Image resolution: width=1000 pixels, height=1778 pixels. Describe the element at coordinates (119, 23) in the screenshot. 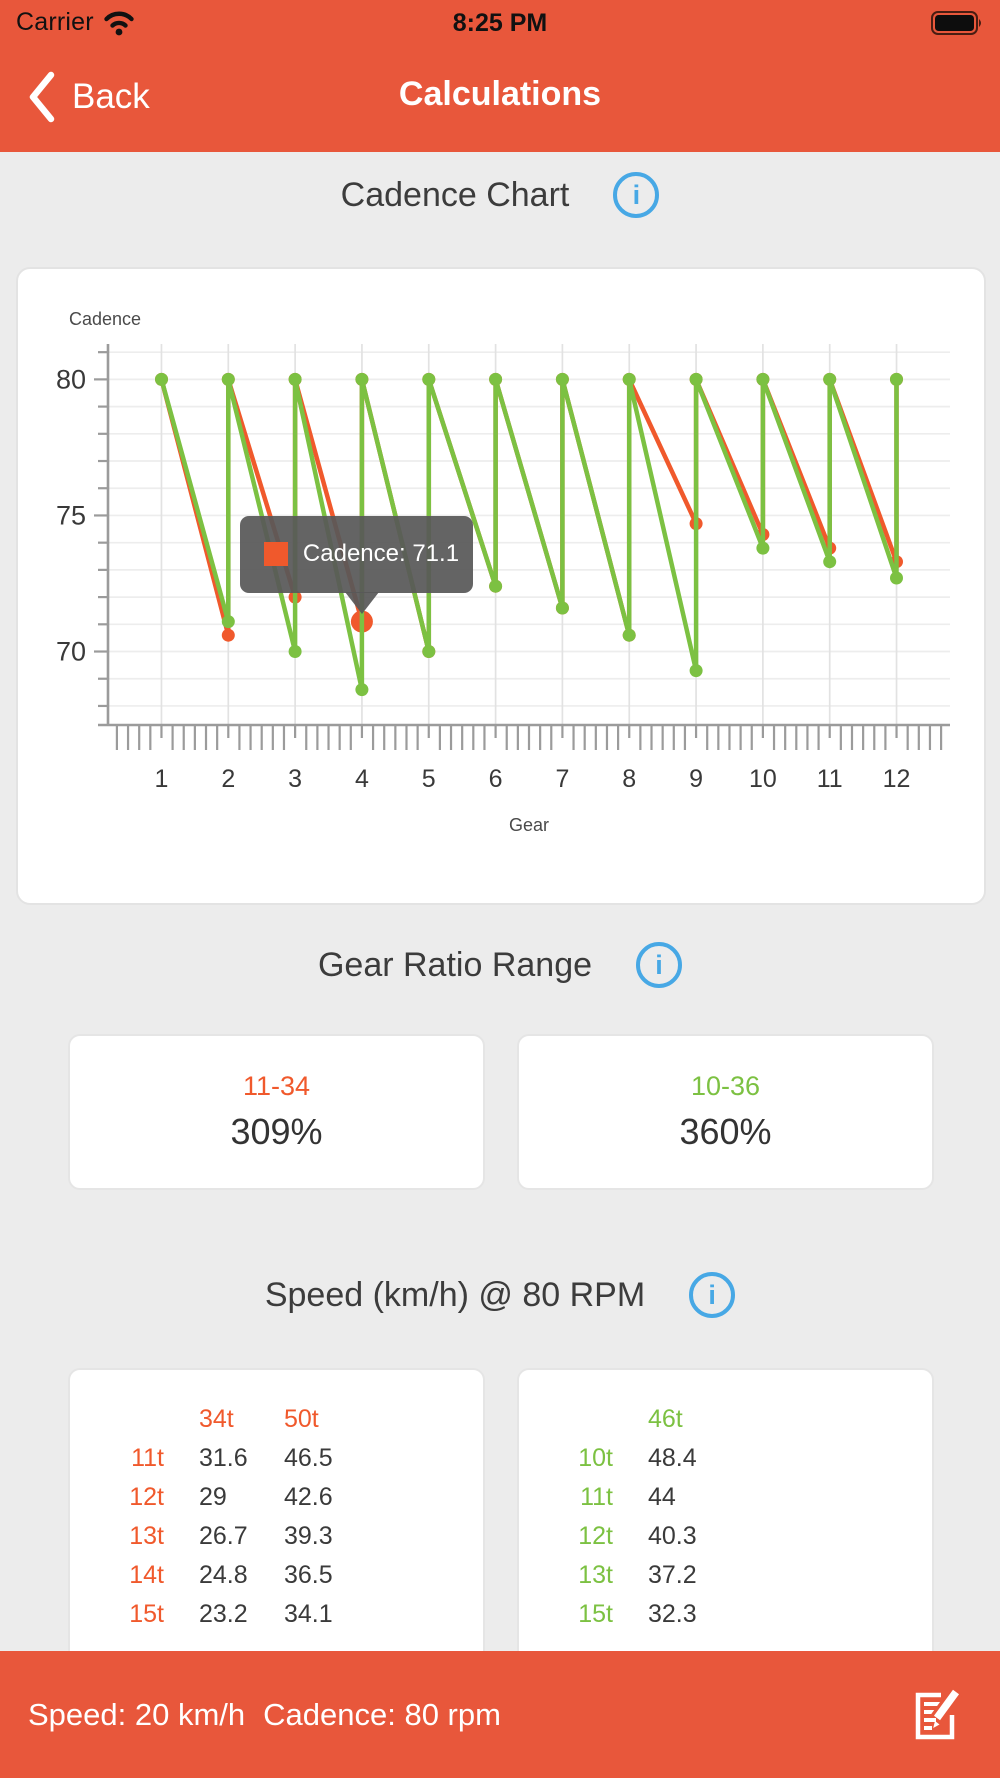

I see `wifi-icon` at that location.